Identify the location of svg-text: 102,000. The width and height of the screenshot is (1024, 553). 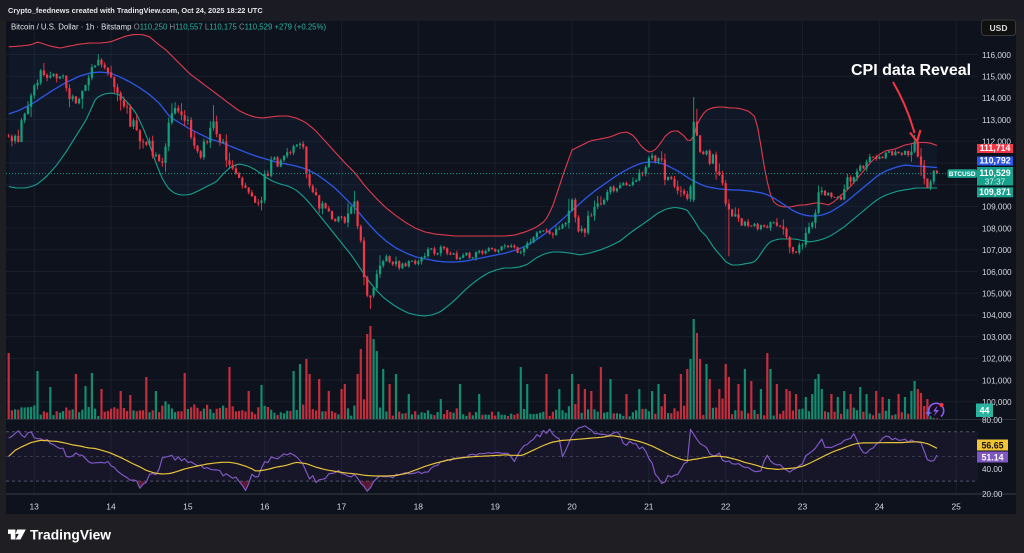
(997, 359).